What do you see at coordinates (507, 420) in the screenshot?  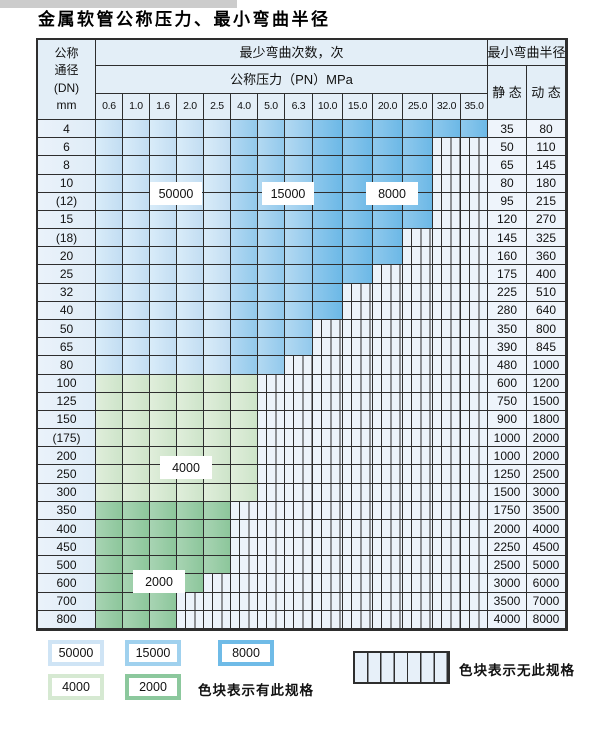 I see `static-radius-cell: 900` at bounding box center [507, 420].